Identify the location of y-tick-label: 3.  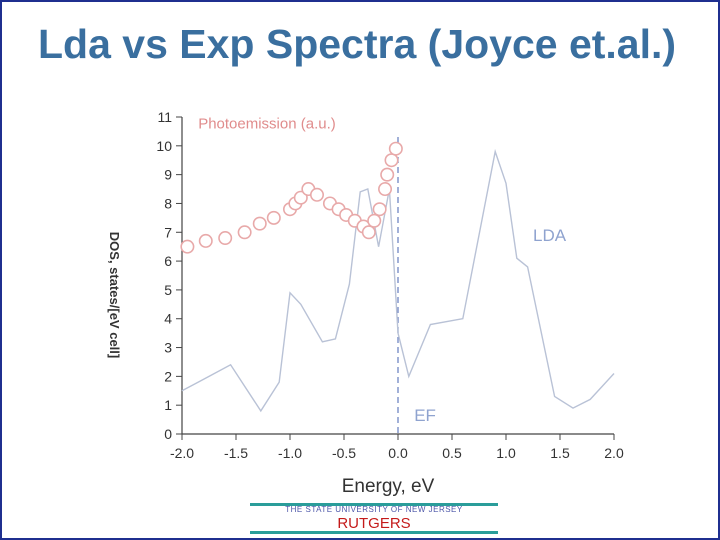
(168, 348).